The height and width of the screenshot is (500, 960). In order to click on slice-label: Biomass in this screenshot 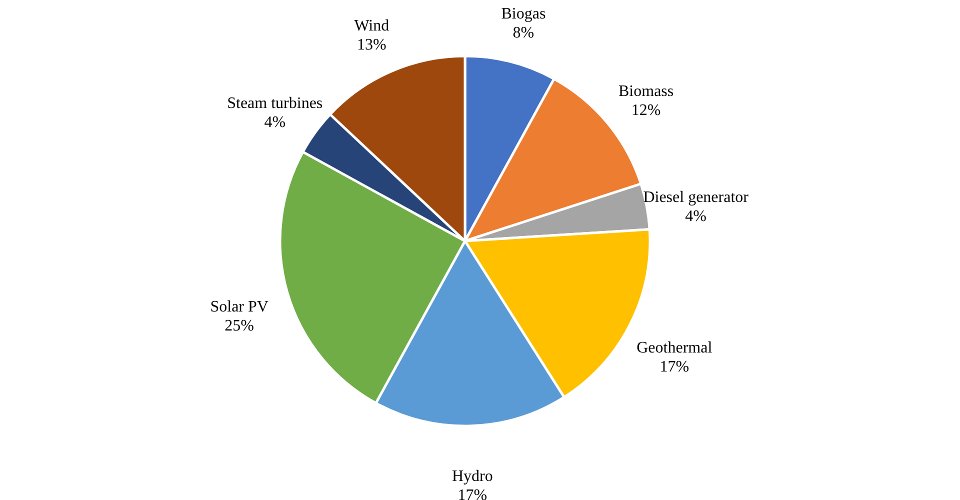, I will do `click(646, 91)`.